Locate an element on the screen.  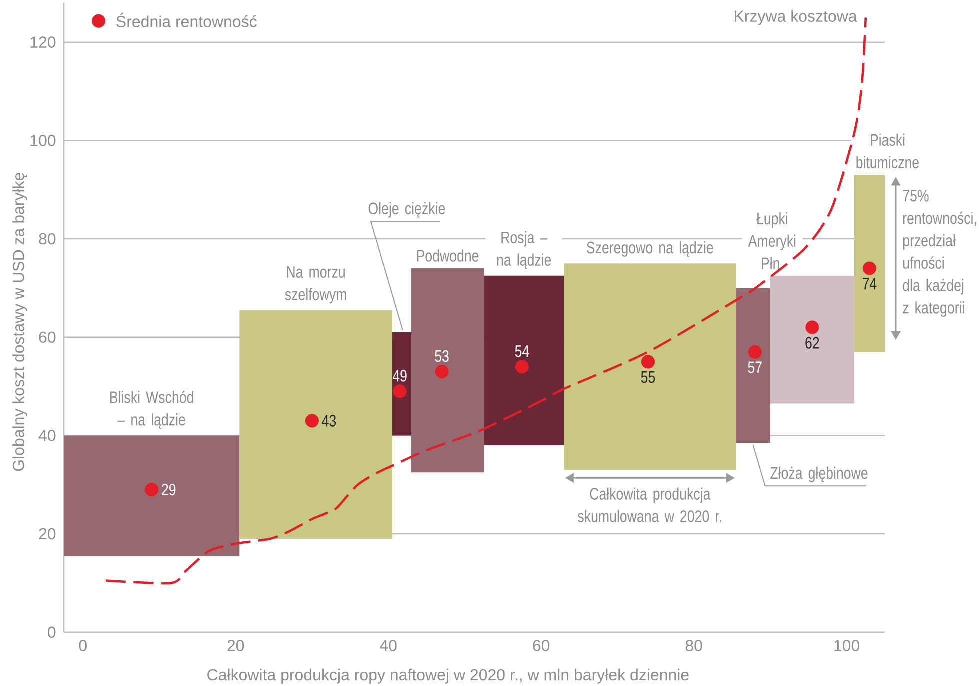
y-tick-label: 80 is located at coordinates (47, 239).